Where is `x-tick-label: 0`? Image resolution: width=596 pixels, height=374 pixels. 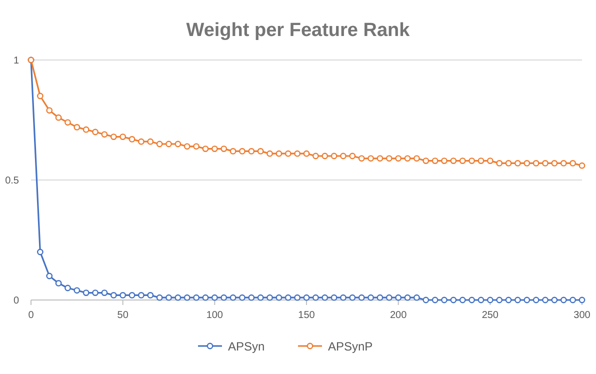 x-tick-label: 0 is located at coordinates (31, 315).